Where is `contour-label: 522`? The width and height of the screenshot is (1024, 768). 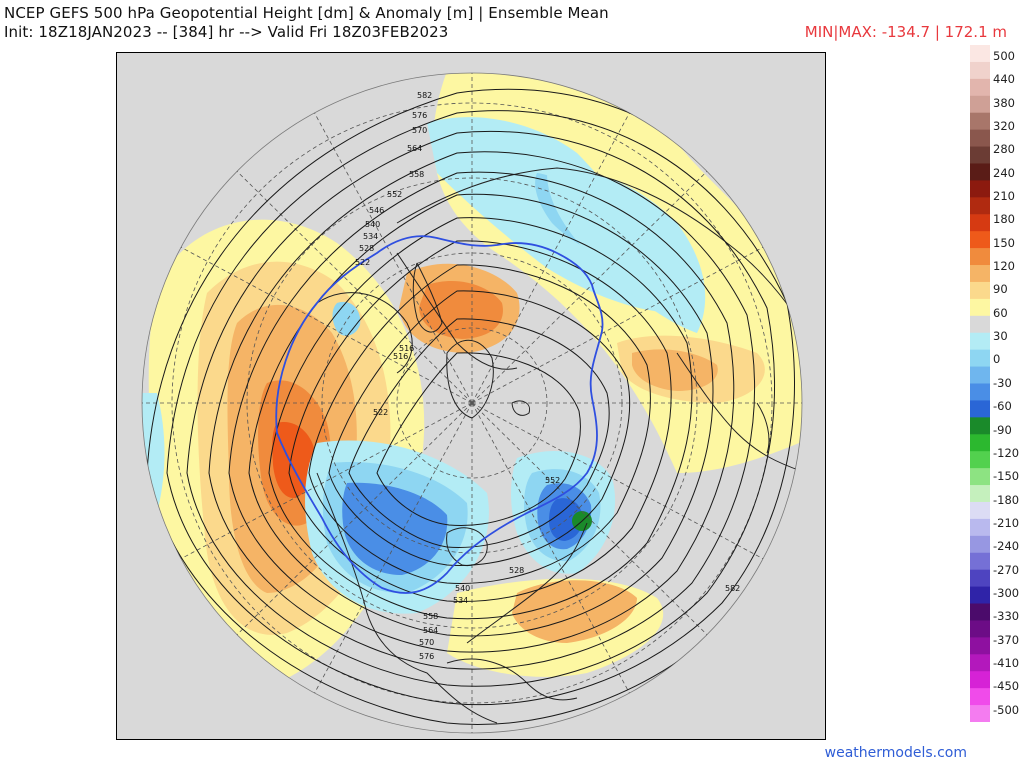 contour-label: 522 is located at coordinates (380, 412).